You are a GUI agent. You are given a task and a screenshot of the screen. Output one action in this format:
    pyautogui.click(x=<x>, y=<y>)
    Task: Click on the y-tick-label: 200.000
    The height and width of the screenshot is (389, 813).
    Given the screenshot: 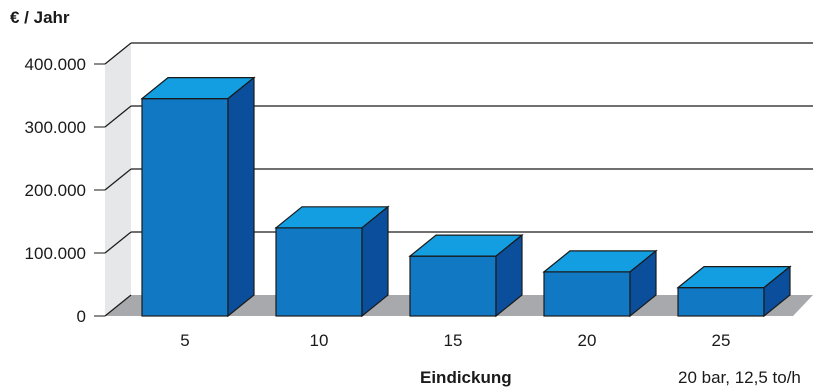 What is the action you would take?
    pyautogui.click(x=55, y=190)
    